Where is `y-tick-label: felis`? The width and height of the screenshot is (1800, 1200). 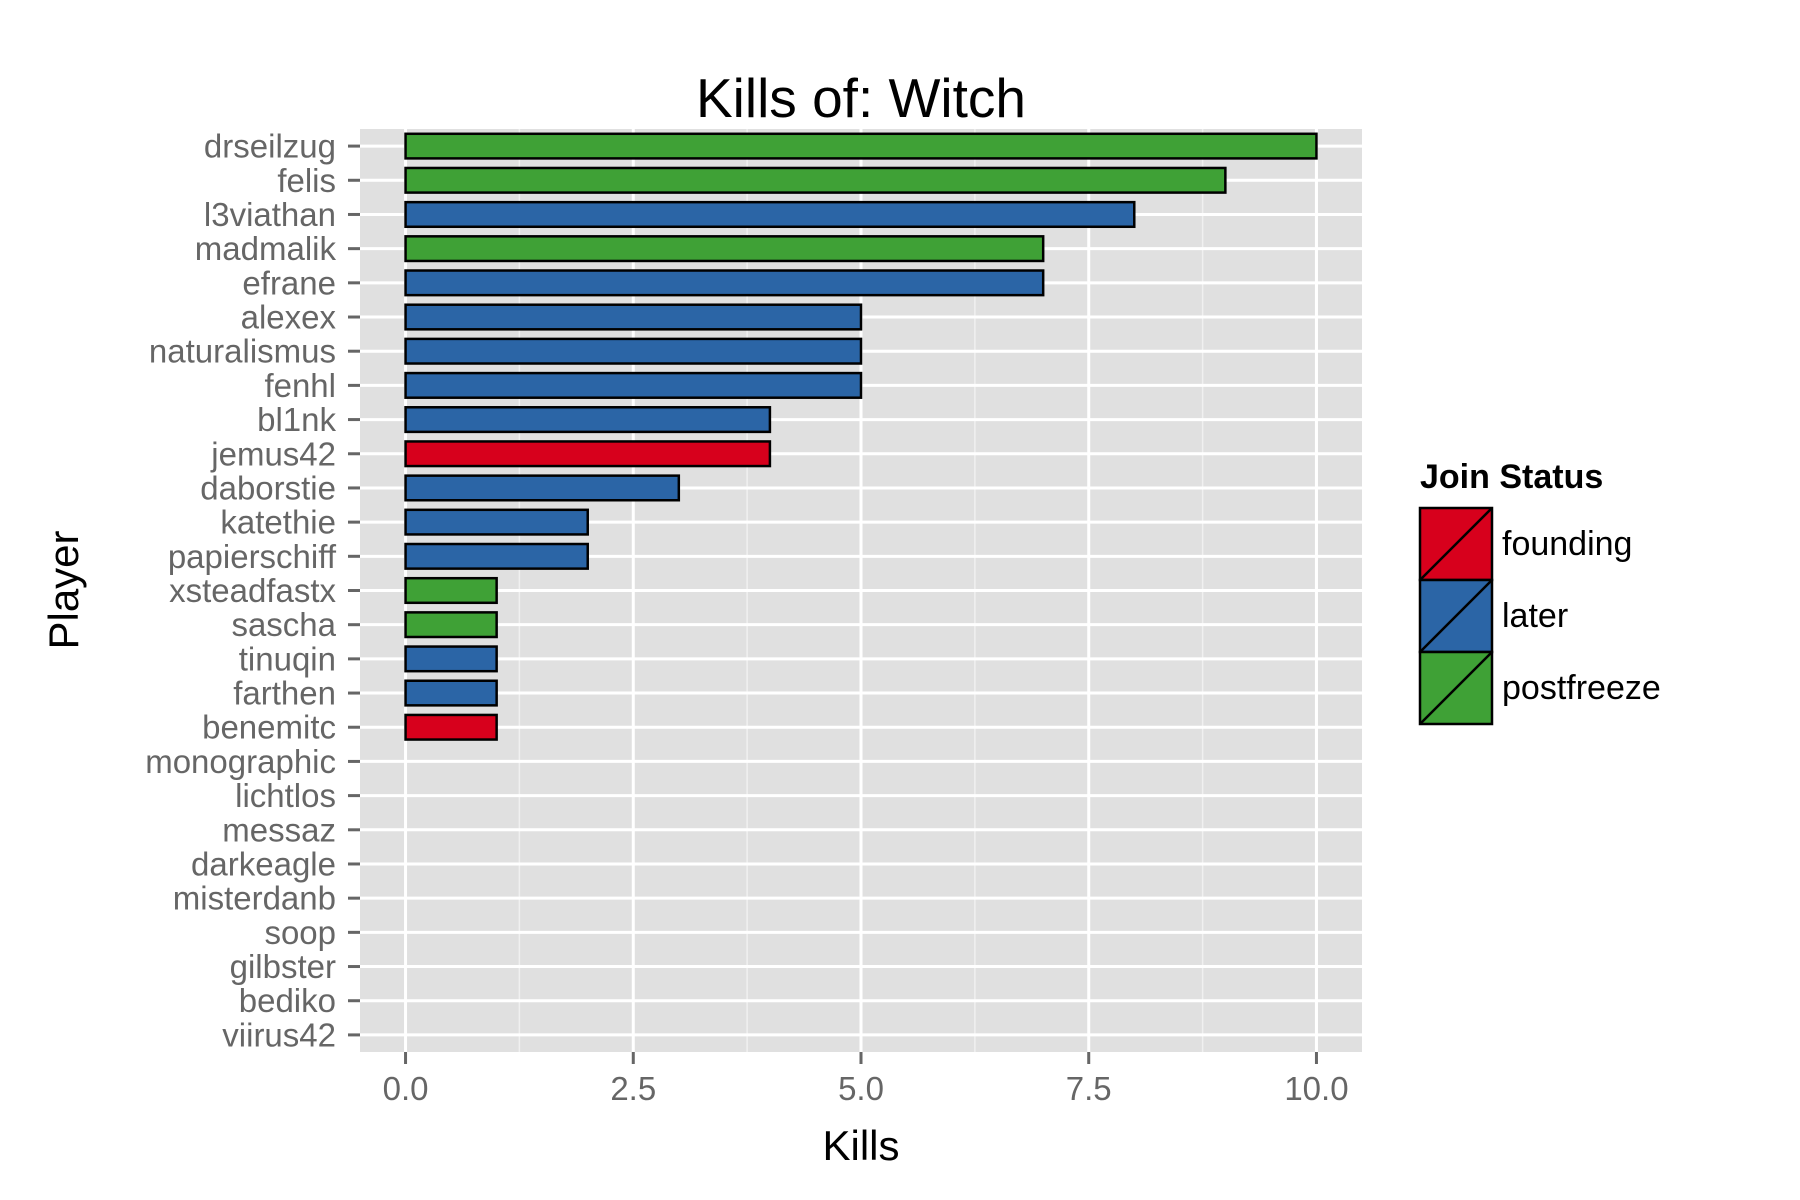
y-tick-label: felis is located at coordinates (306, 180).